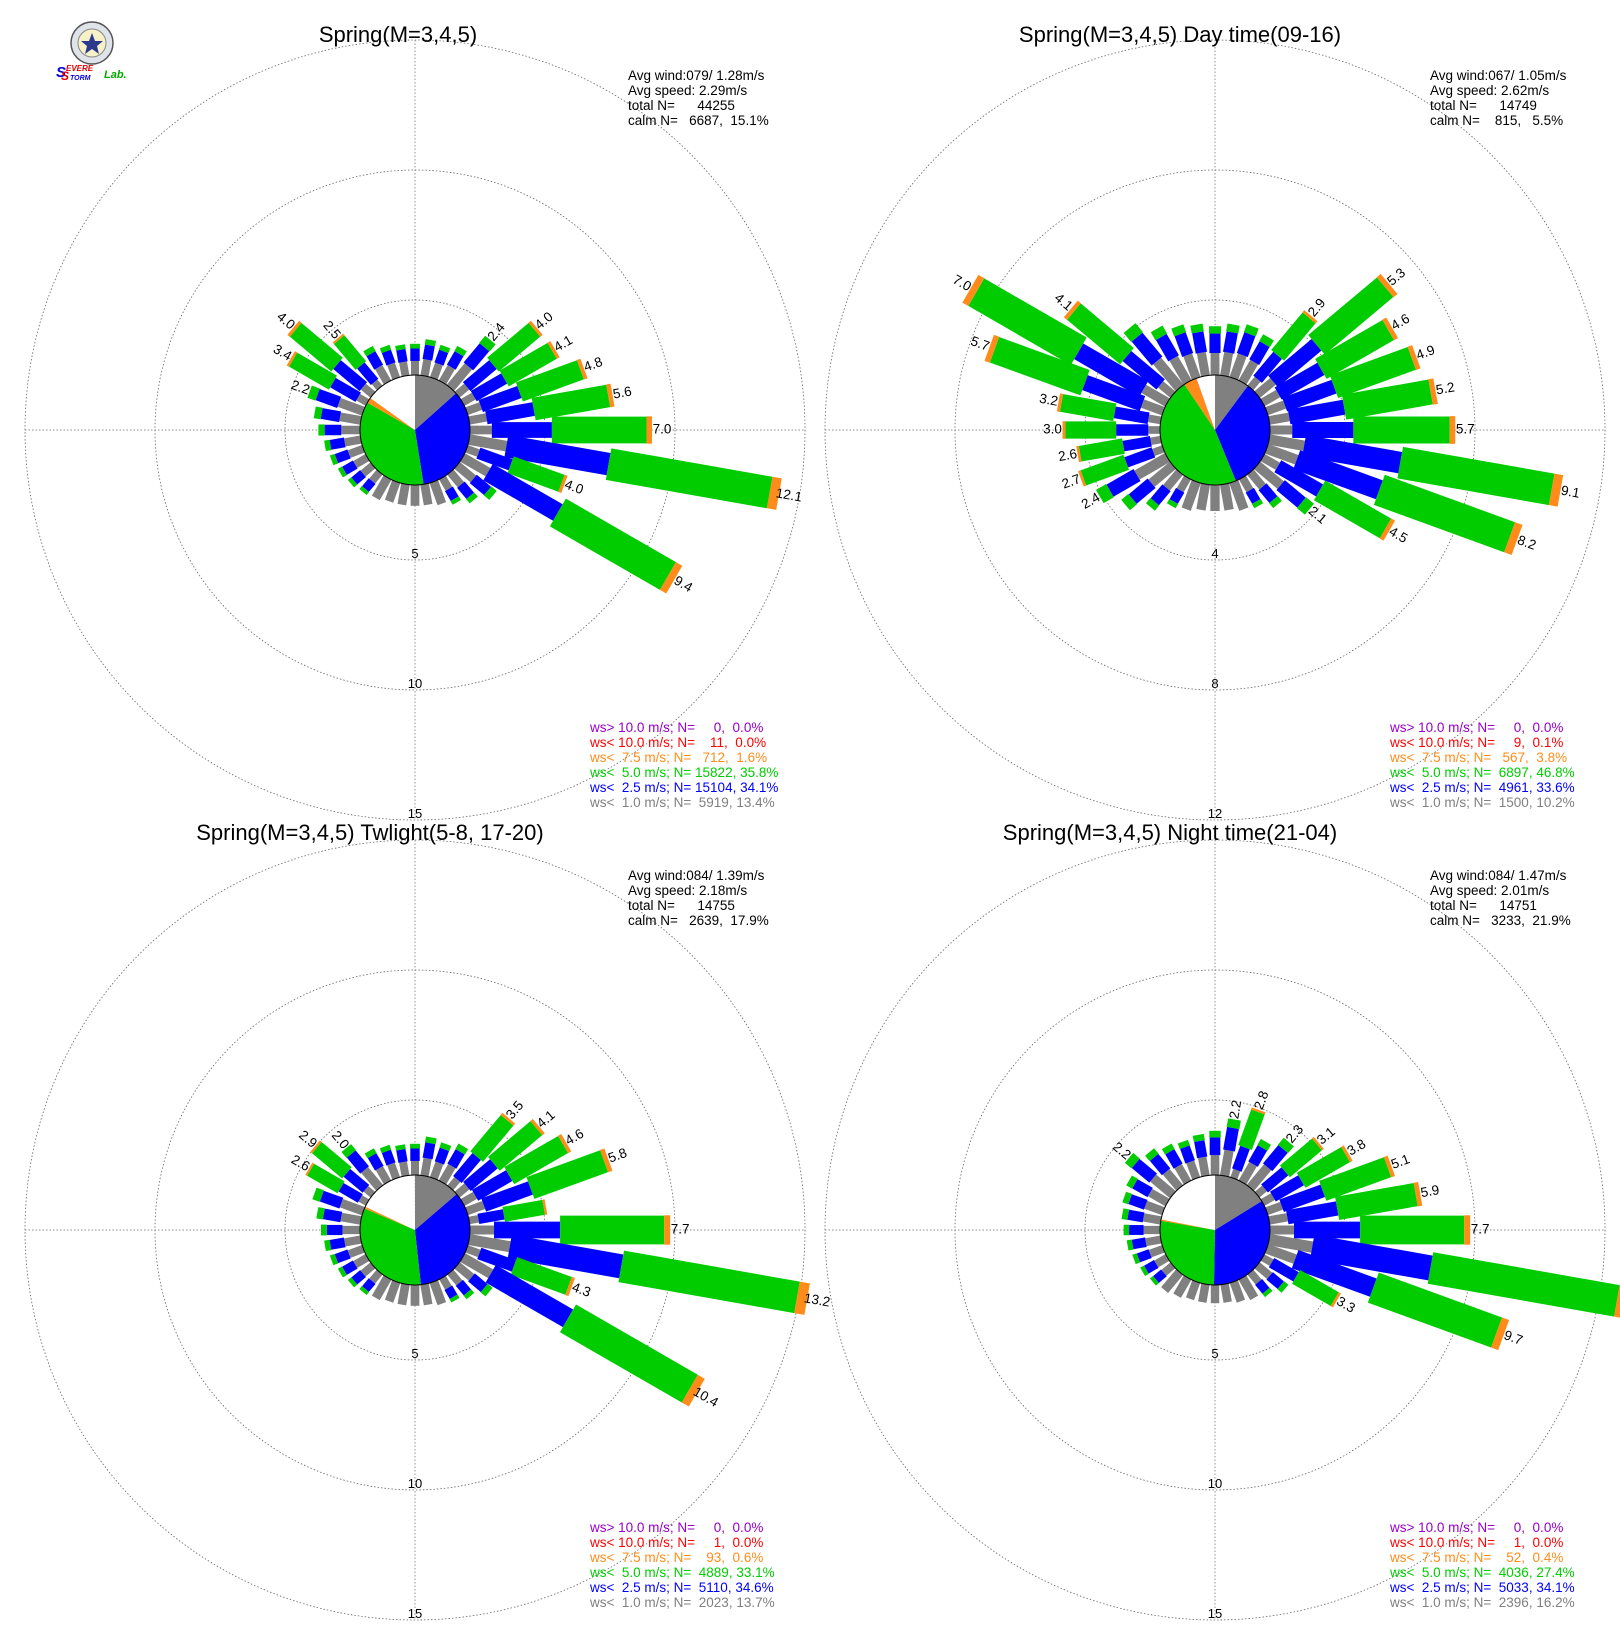 The height and width of the screenshot is (1640, 1620). I want to click on stat-line: Avg speed: 2.18m/s, so click(687, 890).